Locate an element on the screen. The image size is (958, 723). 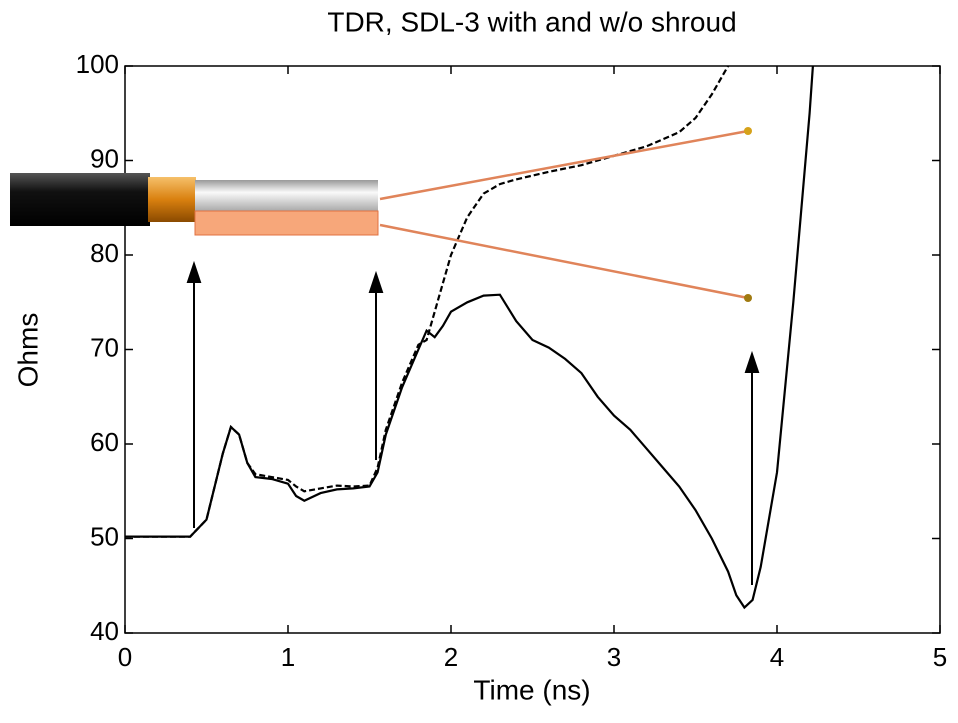
y-tick-label: 70 is located at coordinates (104, 347).